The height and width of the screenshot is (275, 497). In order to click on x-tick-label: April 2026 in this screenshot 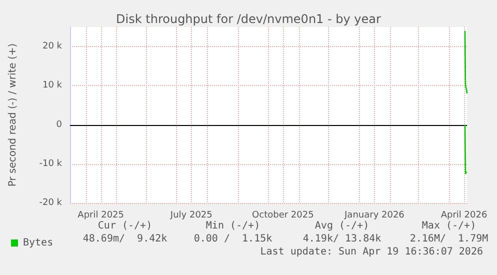, I will do `click(464, 215)`.